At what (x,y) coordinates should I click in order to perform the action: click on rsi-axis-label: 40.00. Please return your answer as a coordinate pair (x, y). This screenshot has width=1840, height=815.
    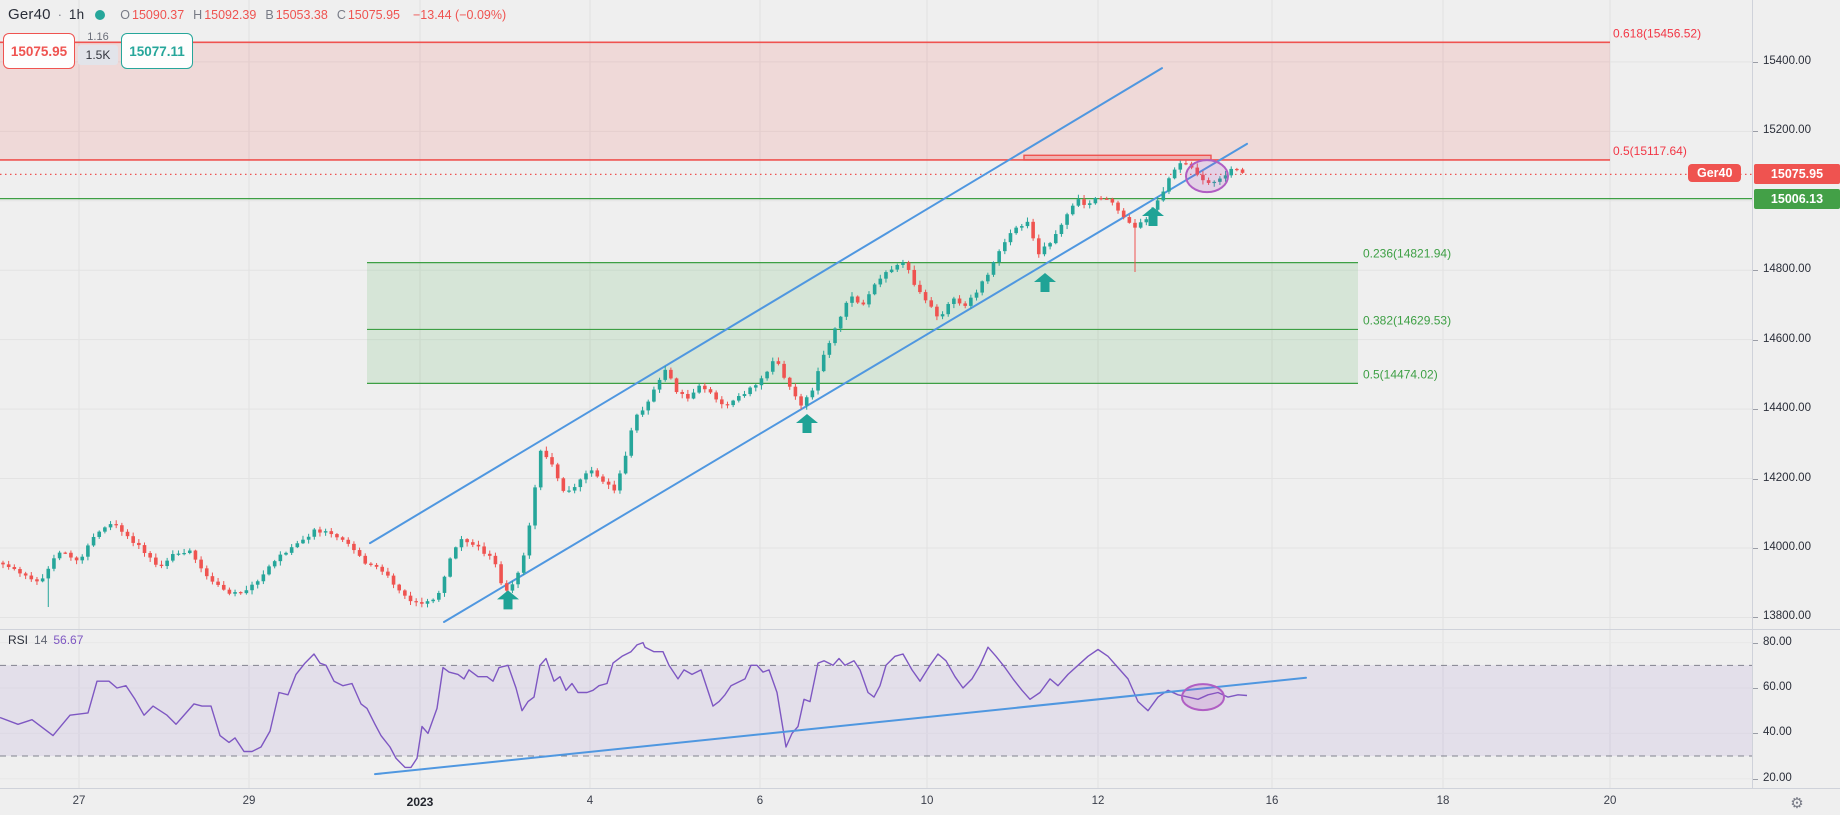
    Looking at the image, I should click on (1777, 732).